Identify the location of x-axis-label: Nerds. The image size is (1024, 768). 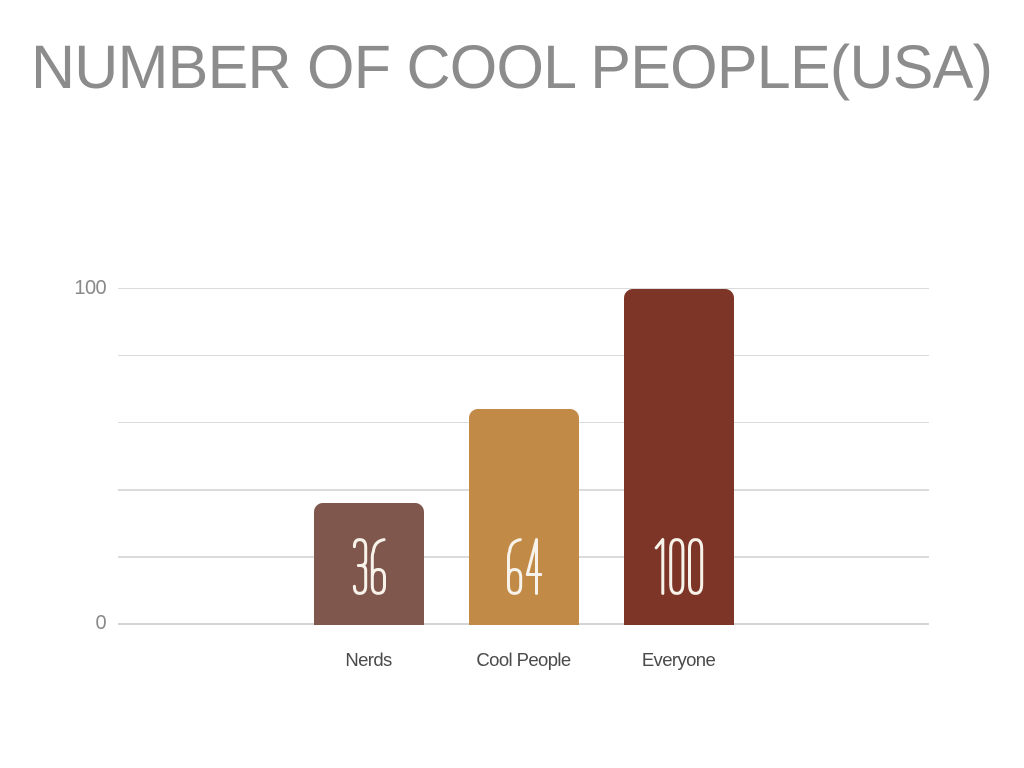
(368, 659).